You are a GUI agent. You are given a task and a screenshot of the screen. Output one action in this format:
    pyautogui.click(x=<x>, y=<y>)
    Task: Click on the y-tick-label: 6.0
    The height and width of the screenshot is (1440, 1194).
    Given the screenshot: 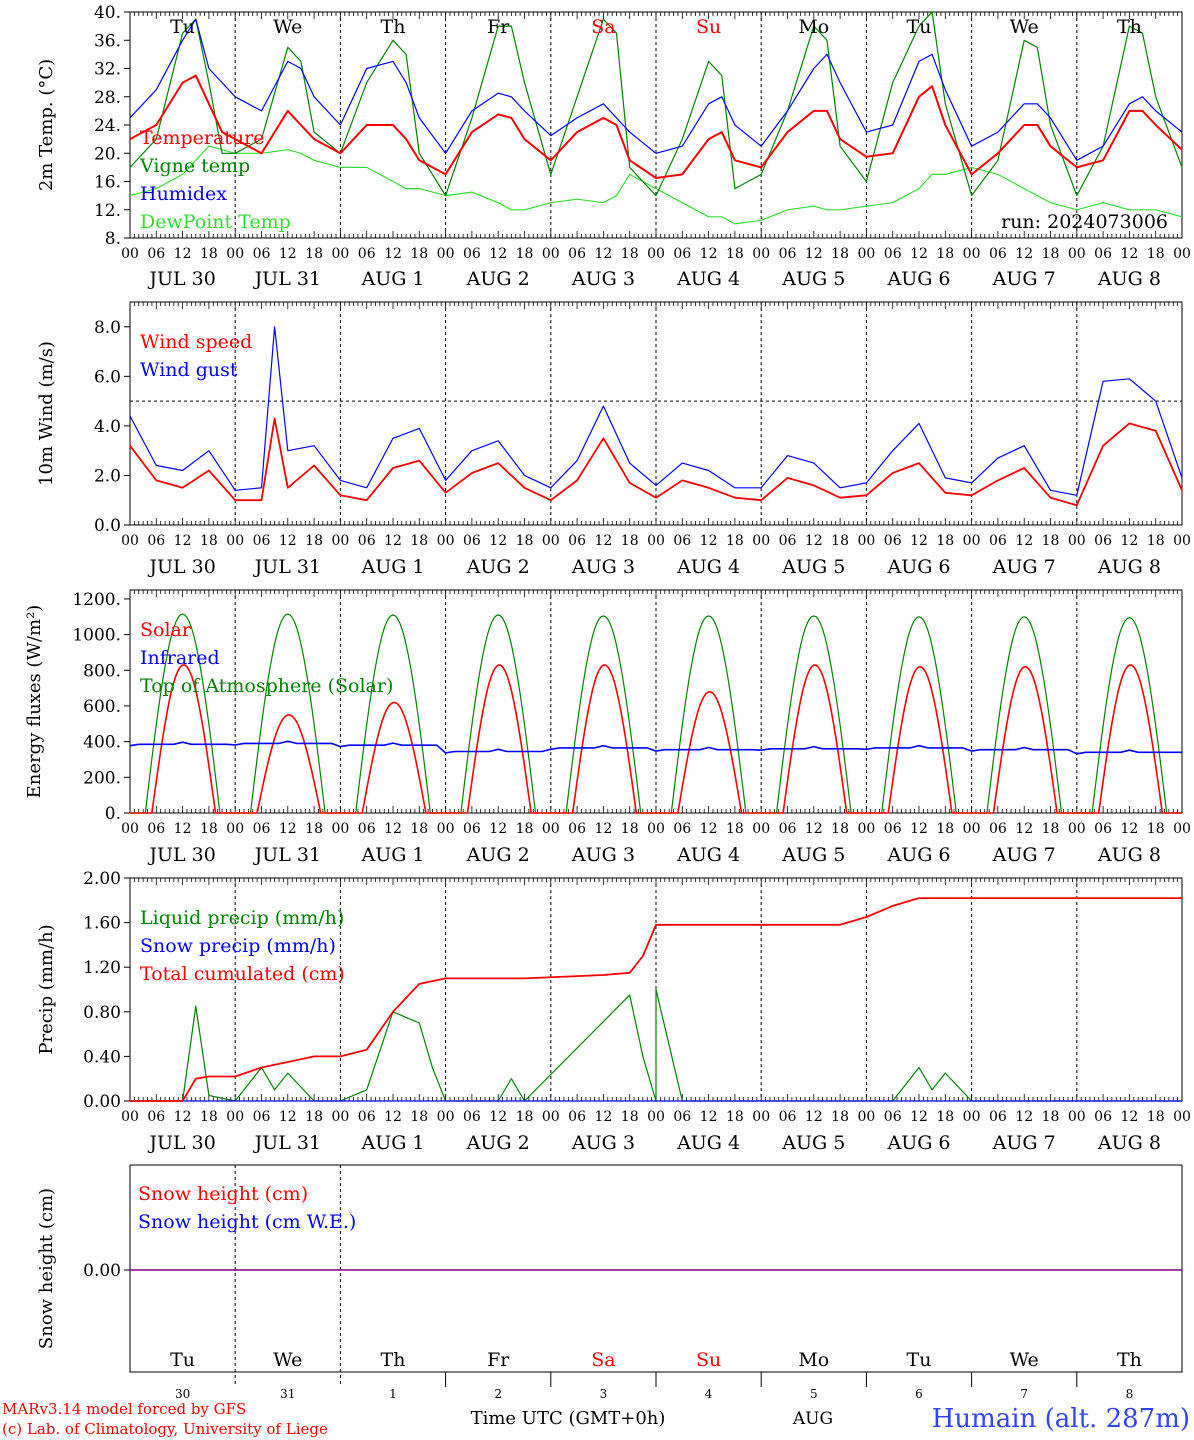 What is the action you would take?
    pyautogui.click(x=107, y=377)
    